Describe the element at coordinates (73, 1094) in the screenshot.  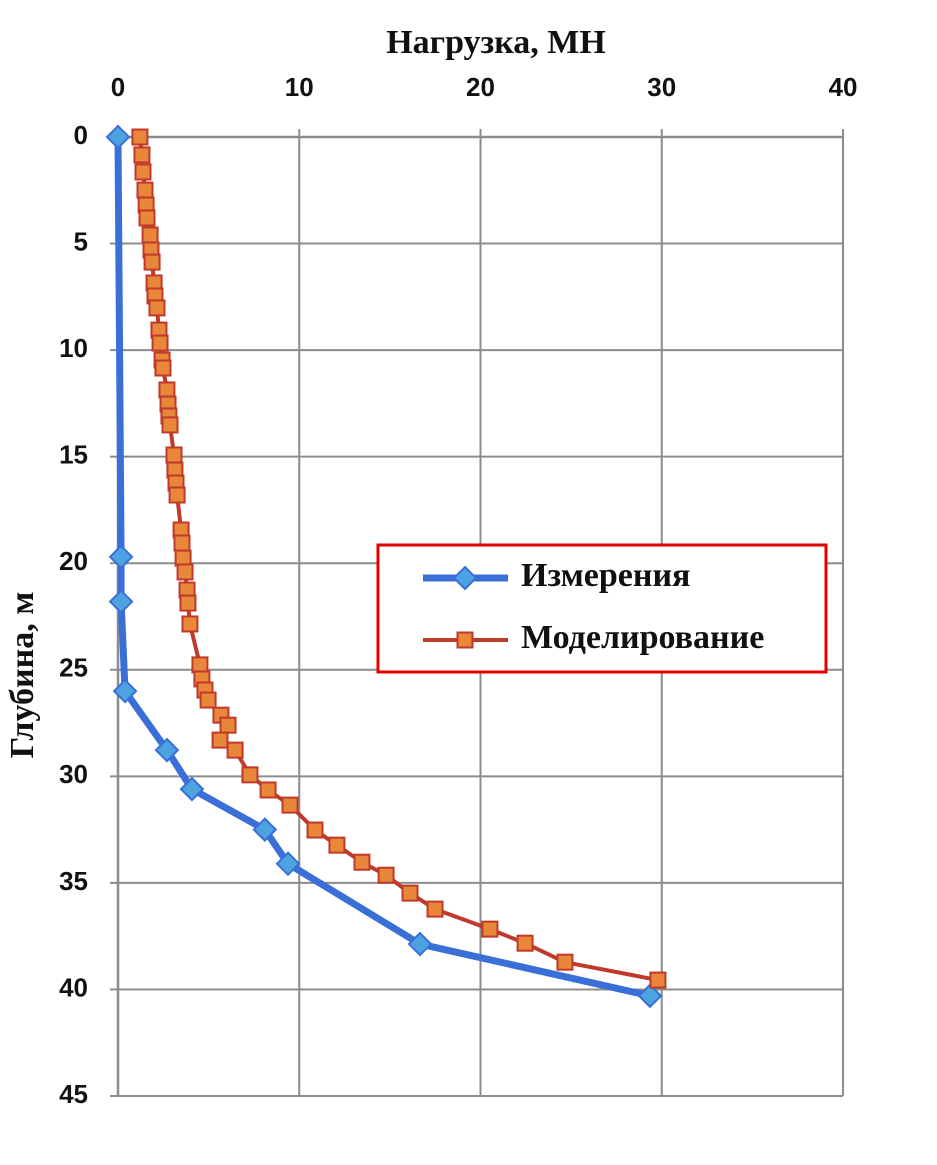
I see `y-tick-label: 45` at that location.